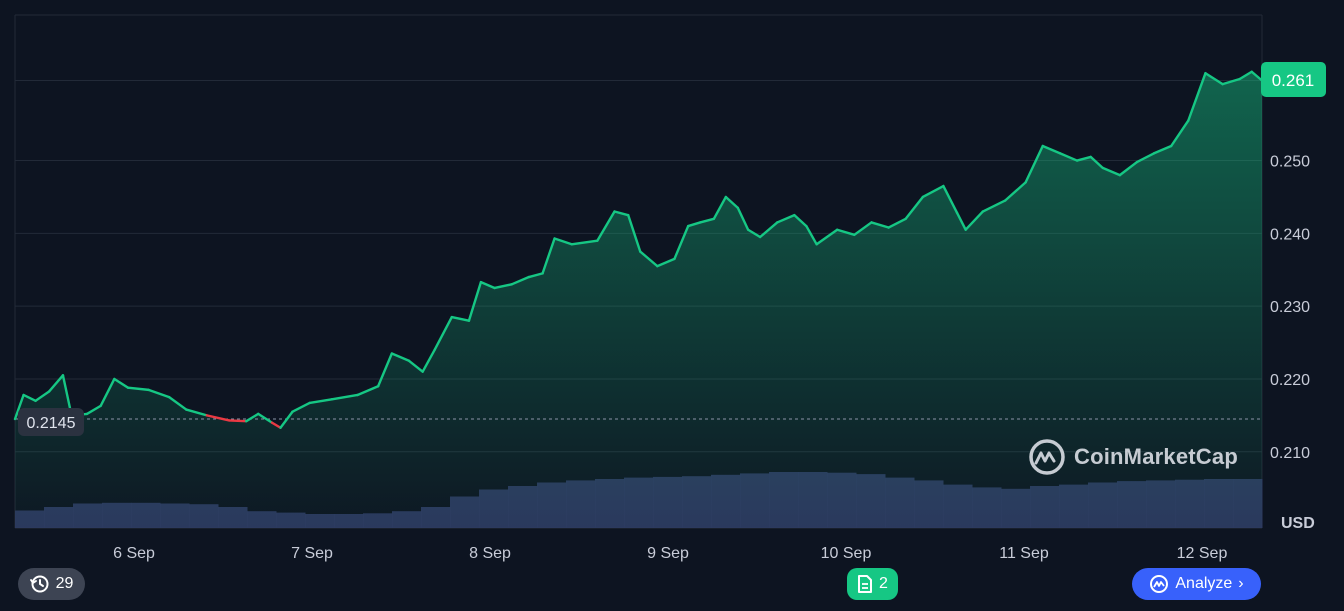 This screenshot has width=1344, height=611. What do you see at coordinates (1202, 553) in the screenshot?
I see `x-tick-label: 12 Sep` at bounding box center [1202, 553].